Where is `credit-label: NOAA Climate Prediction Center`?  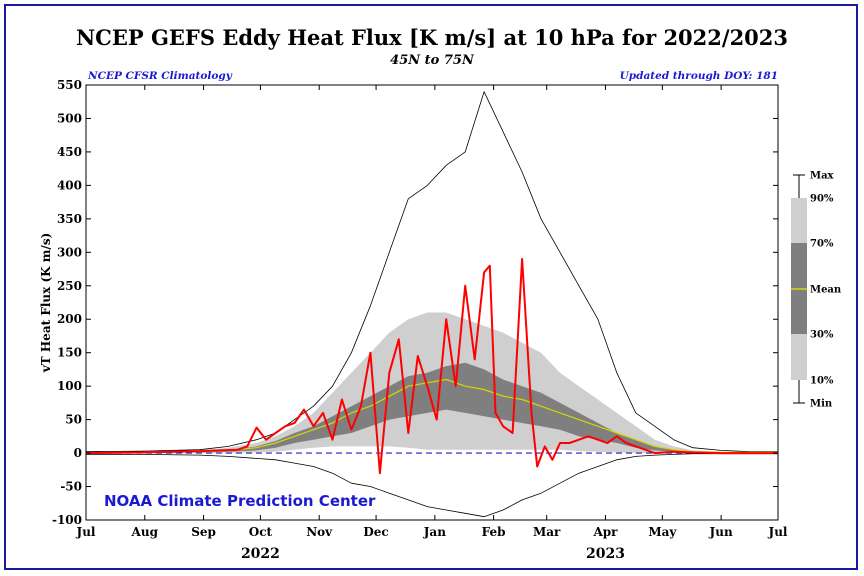 credit-label: NOAA Climate Prediction Center is located at coordinates (240, 501).